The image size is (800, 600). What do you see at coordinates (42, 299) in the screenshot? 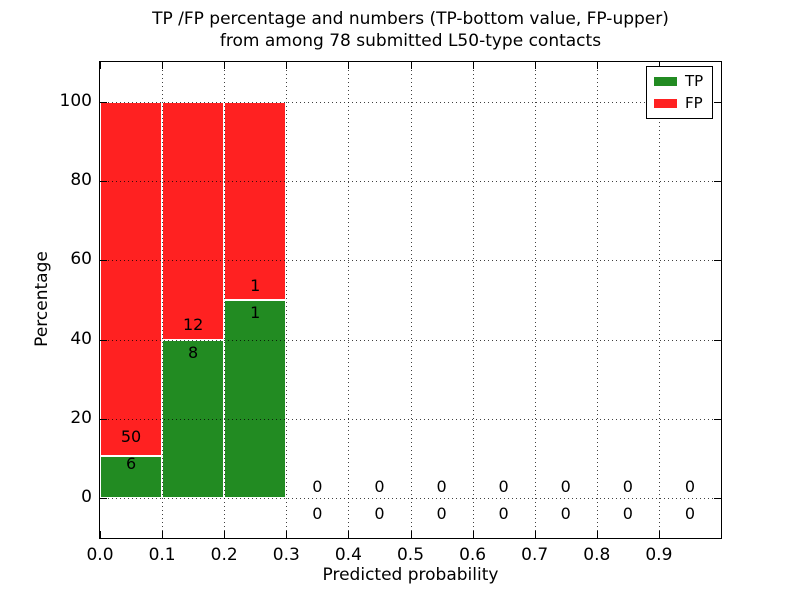
I see `y-axis-label: Percentage` at bounding box center [42, 299].